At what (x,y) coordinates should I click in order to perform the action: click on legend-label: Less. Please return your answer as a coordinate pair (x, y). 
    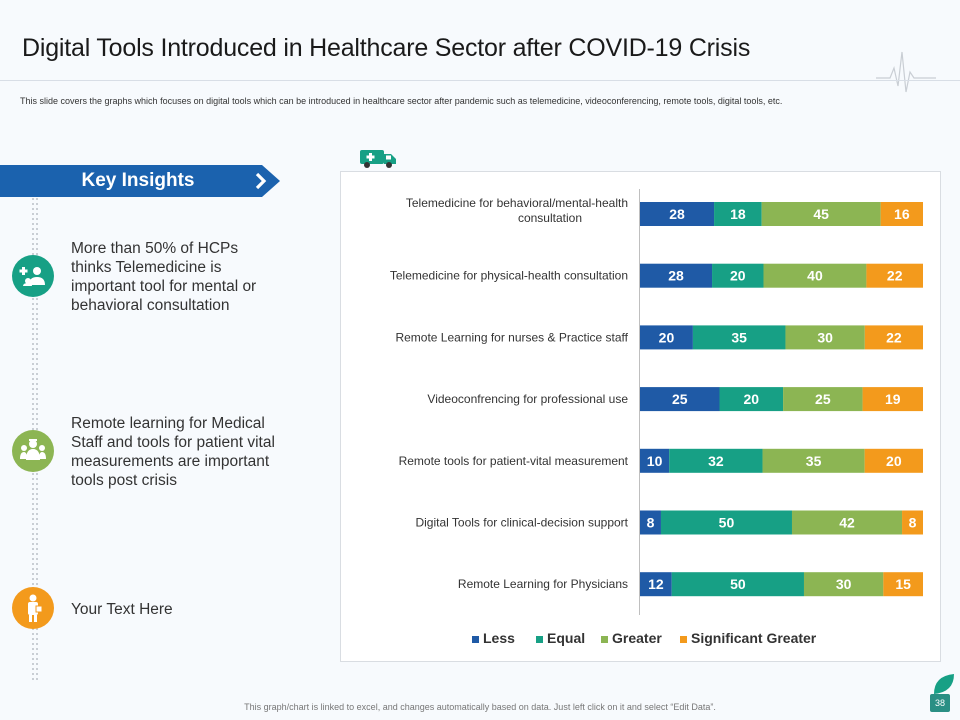
    Looking at the image, I should click on (499, 638).